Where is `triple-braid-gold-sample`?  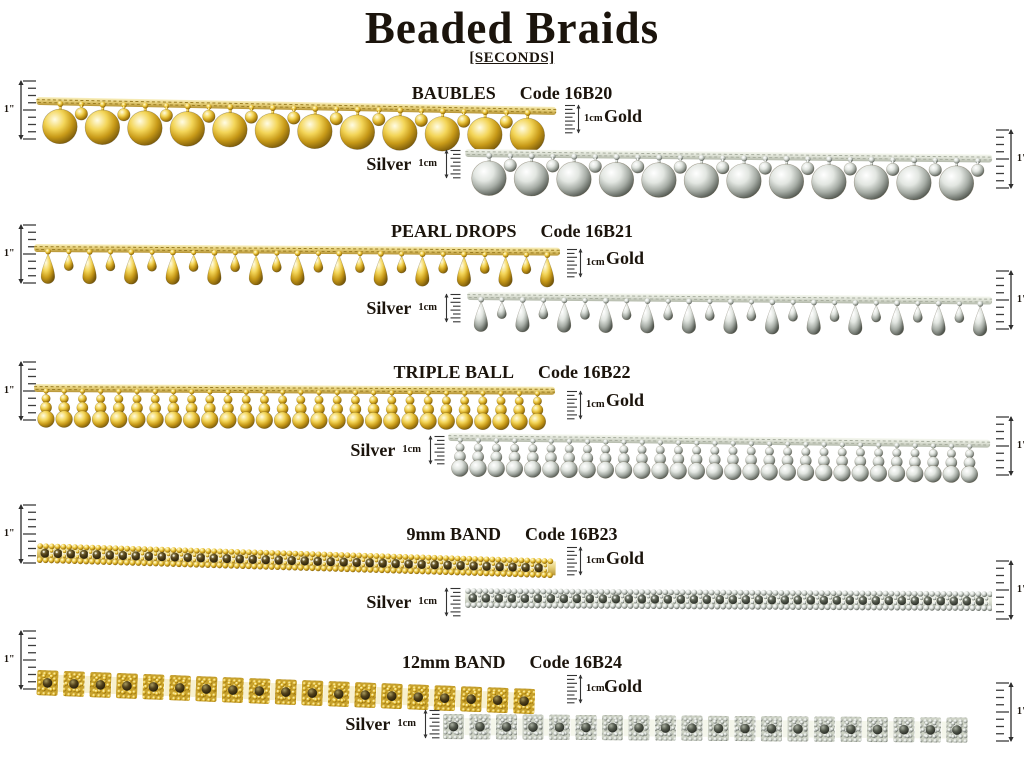 triple-braid-gold-sample is located at coordinates (295, 407).